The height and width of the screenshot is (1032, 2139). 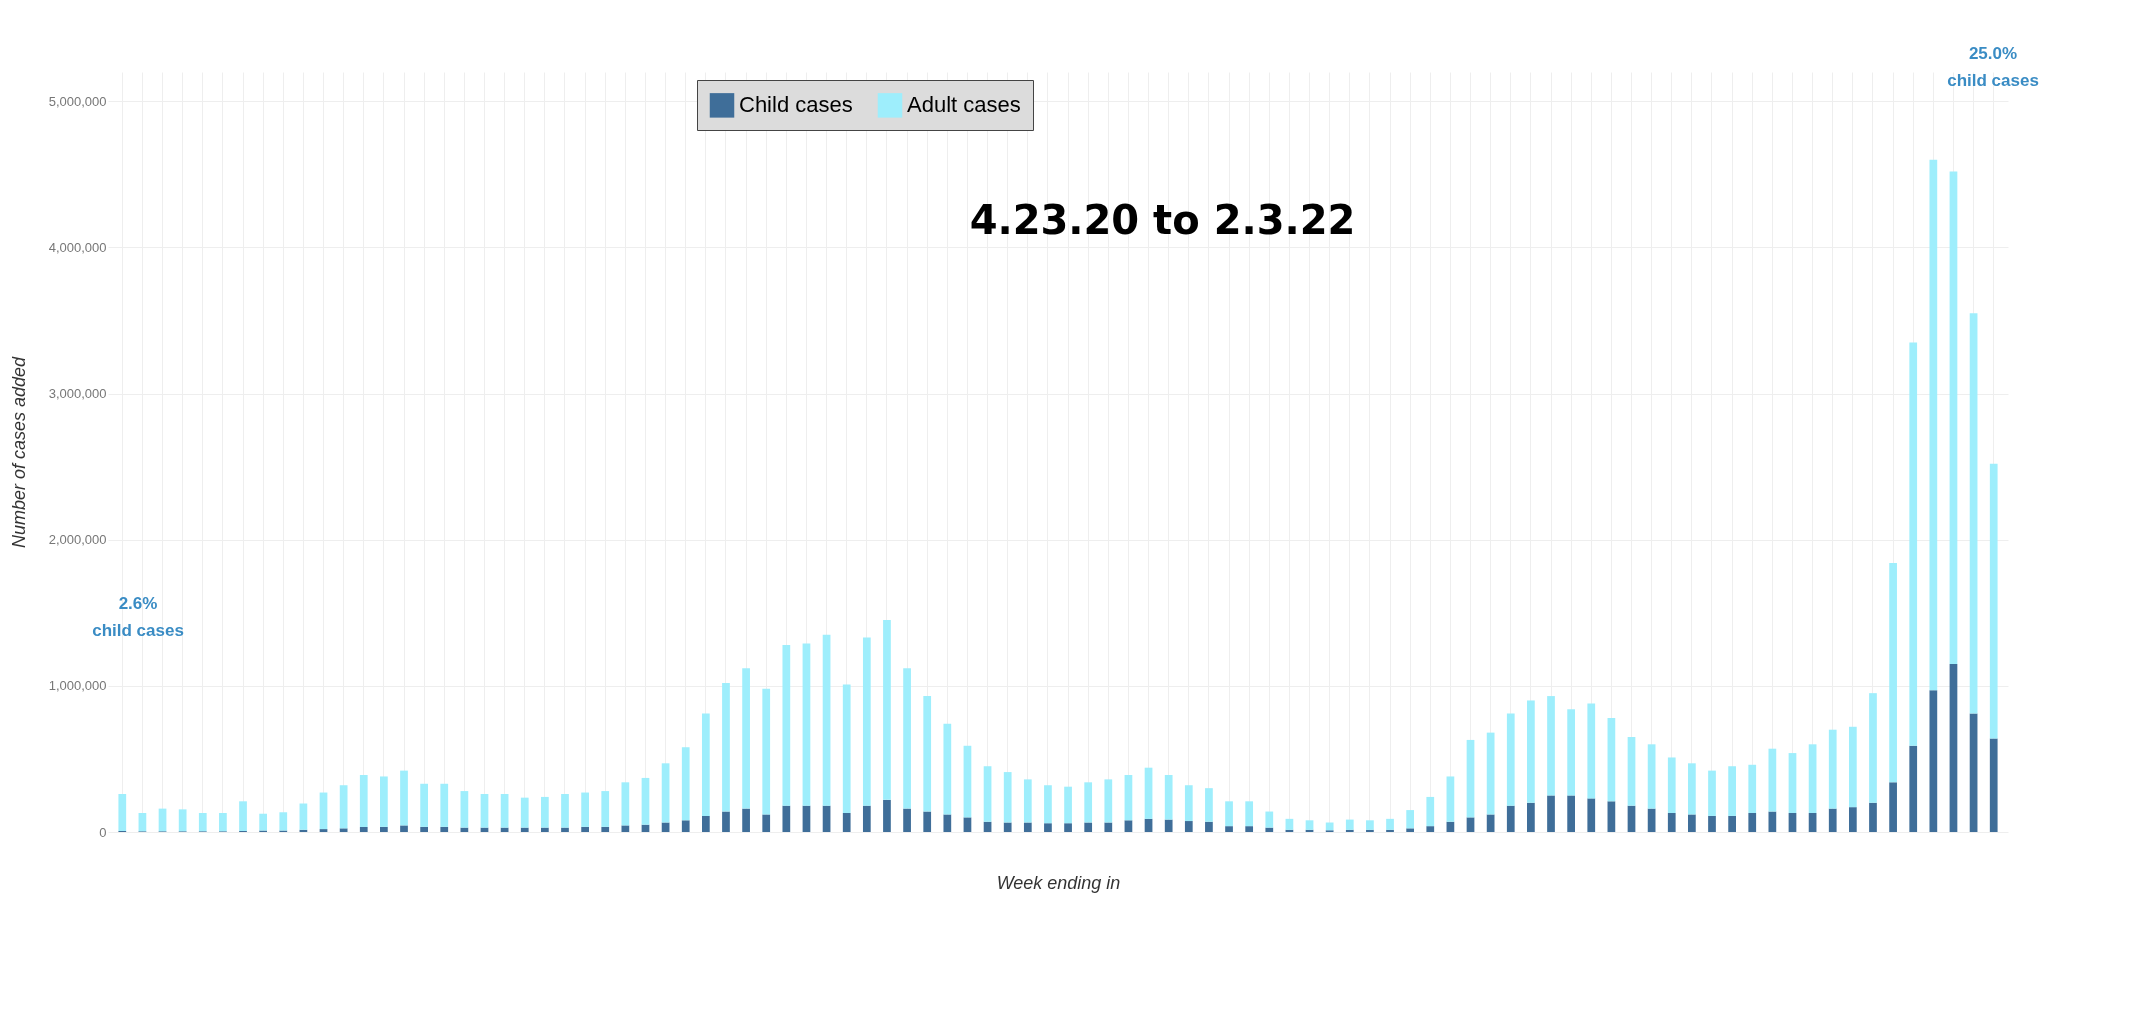 What do you see at coordinates (77, 247) in the screenshot?
I see `y-tick-label: 4,000,000` at bounding box center [77, 247].